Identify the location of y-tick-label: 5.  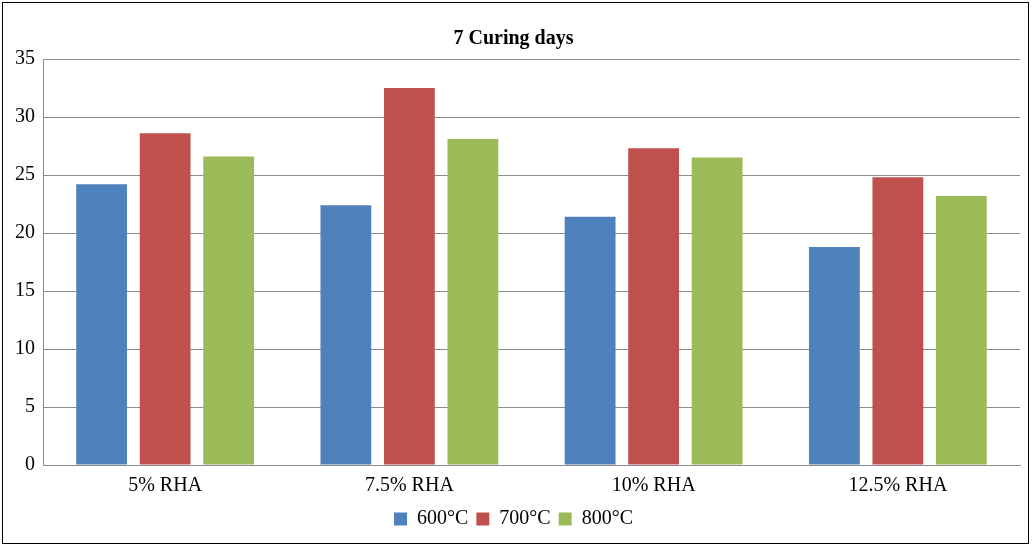
(30, 405).